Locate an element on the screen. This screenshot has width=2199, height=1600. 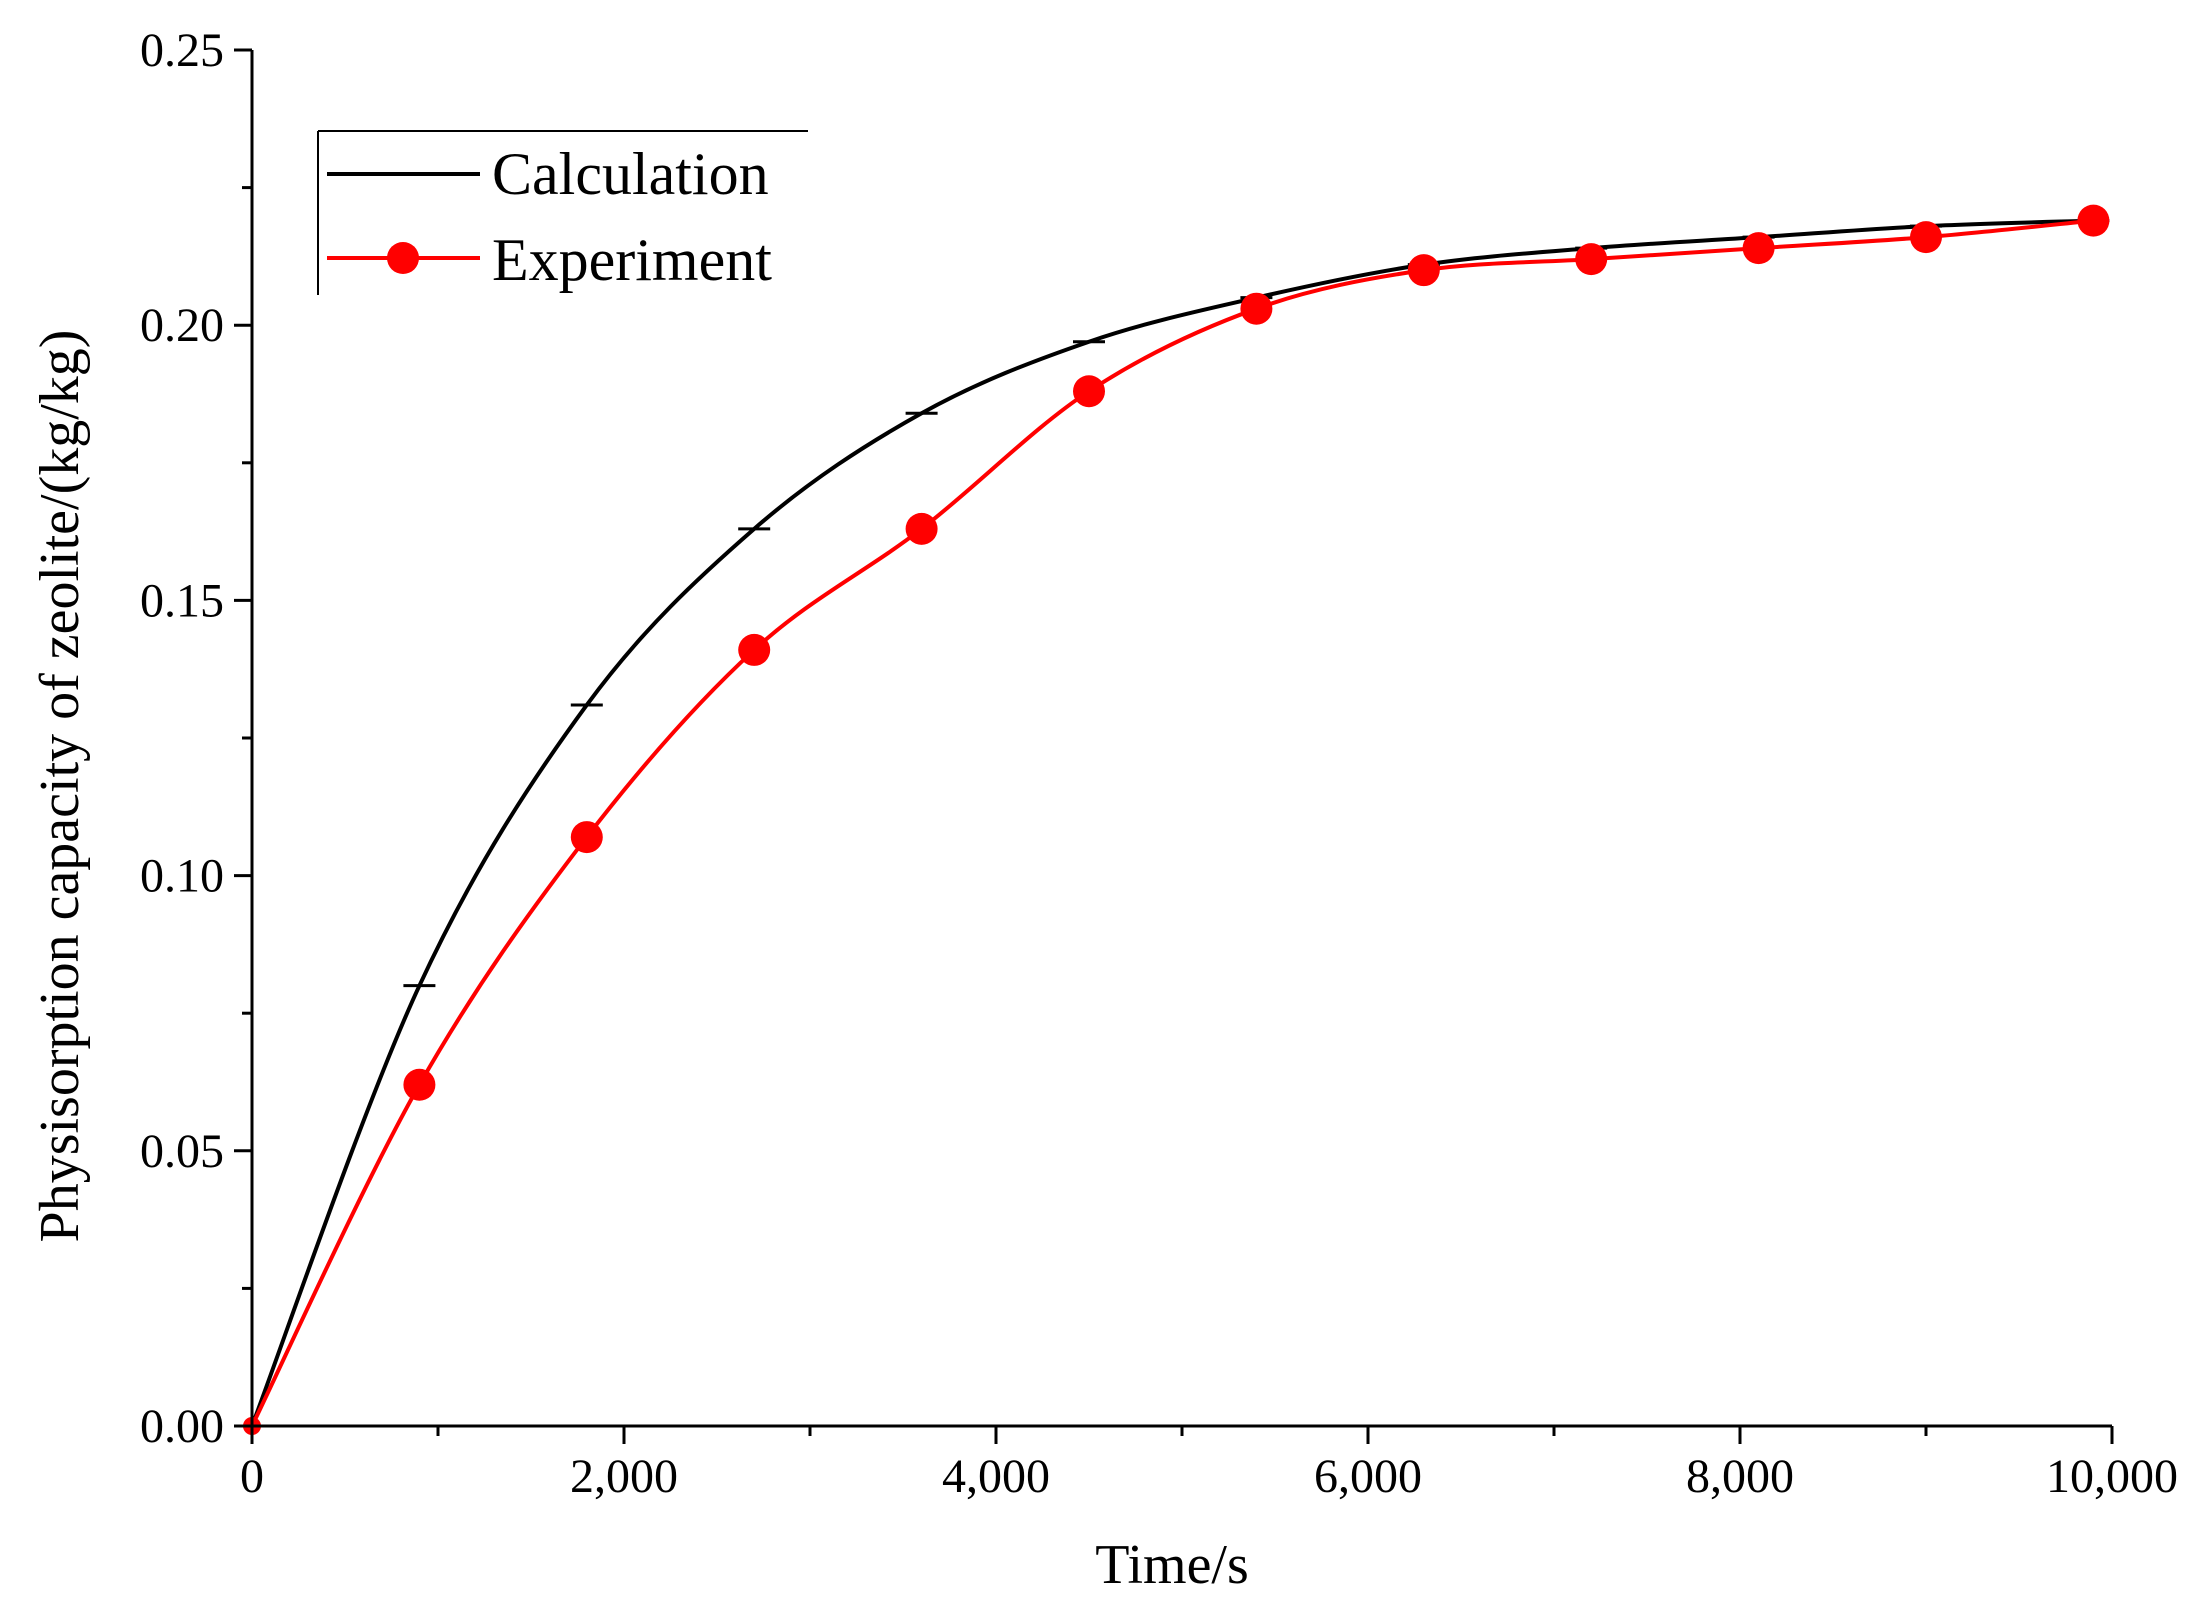
legend: Calculation Experiment is located at coordinates (562, 212).